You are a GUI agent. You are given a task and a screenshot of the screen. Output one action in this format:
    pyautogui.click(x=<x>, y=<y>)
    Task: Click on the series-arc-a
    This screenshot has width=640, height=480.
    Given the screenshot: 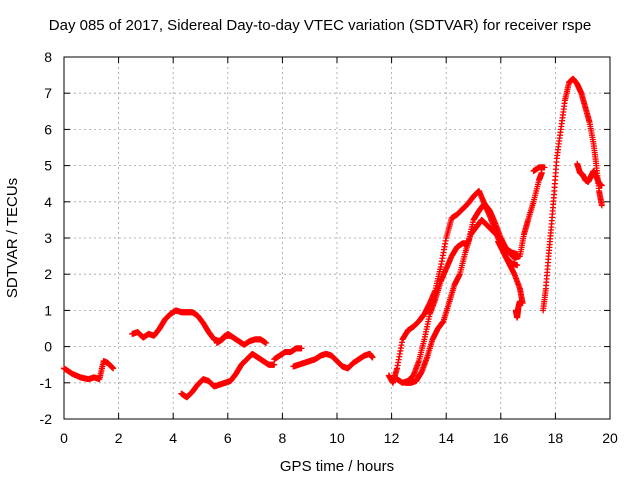 What is the action you would take?
    pyautogui.click(x=89, y=370)
    